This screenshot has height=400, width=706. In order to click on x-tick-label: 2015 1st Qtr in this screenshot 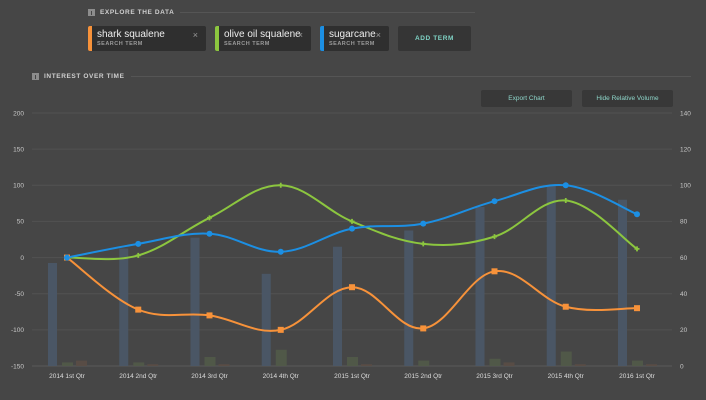, I will do `click(352, 376)`.